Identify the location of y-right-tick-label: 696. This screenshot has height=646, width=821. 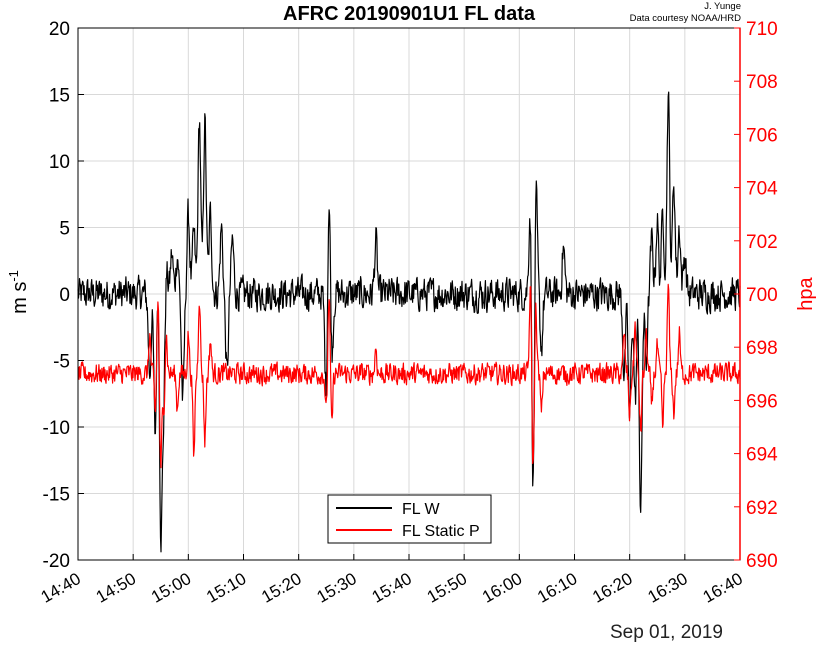
(762, 401).